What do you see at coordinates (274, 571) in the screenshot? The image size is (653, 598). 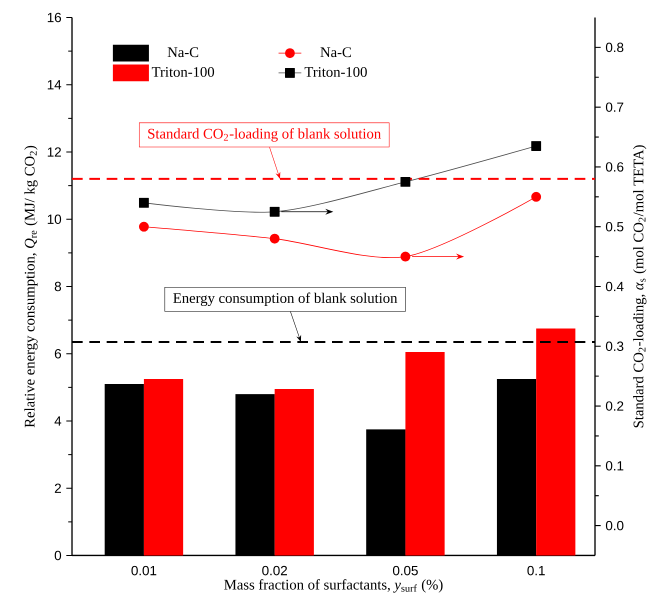 I see `x-tick-label: 0.02` at bounding box center [274, 571].